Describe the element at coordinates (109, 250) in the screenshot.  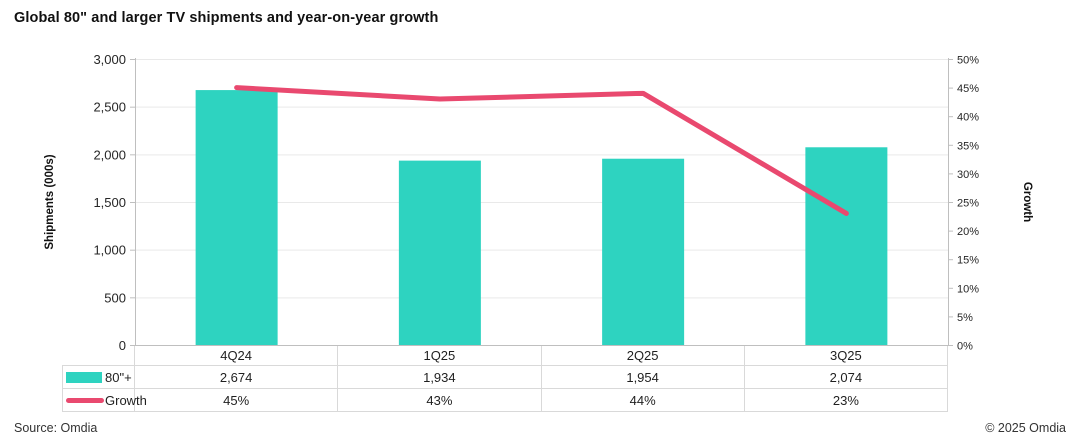
I see `left-axis-tick-label: 1,000` at that location.